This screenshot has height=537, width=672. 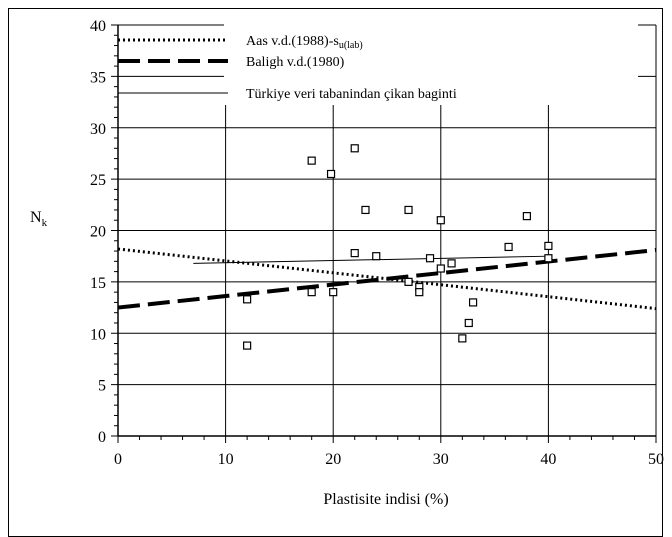 I want to click on series-line-dashed, so click(x=387, y=279).